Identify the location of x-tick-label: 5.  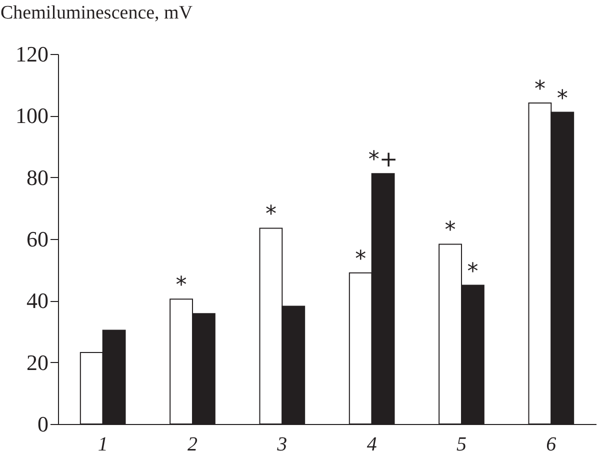
(461, 445).